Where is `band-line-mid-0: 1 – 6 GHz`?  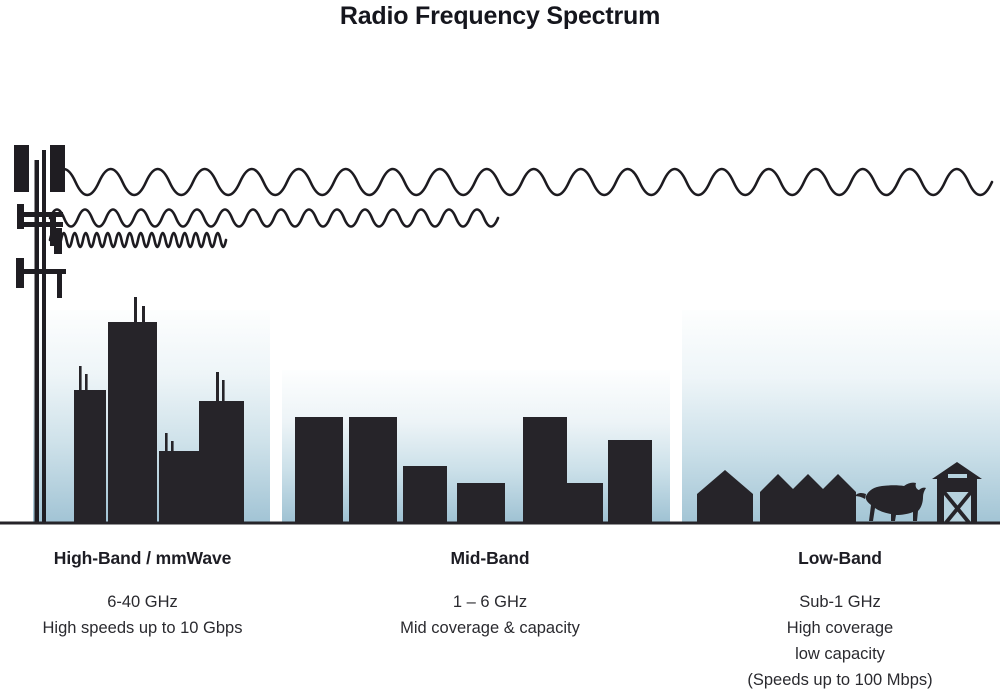
band-line-mid-0: 1 – 6 GHz is located at coordinates (490, 602).